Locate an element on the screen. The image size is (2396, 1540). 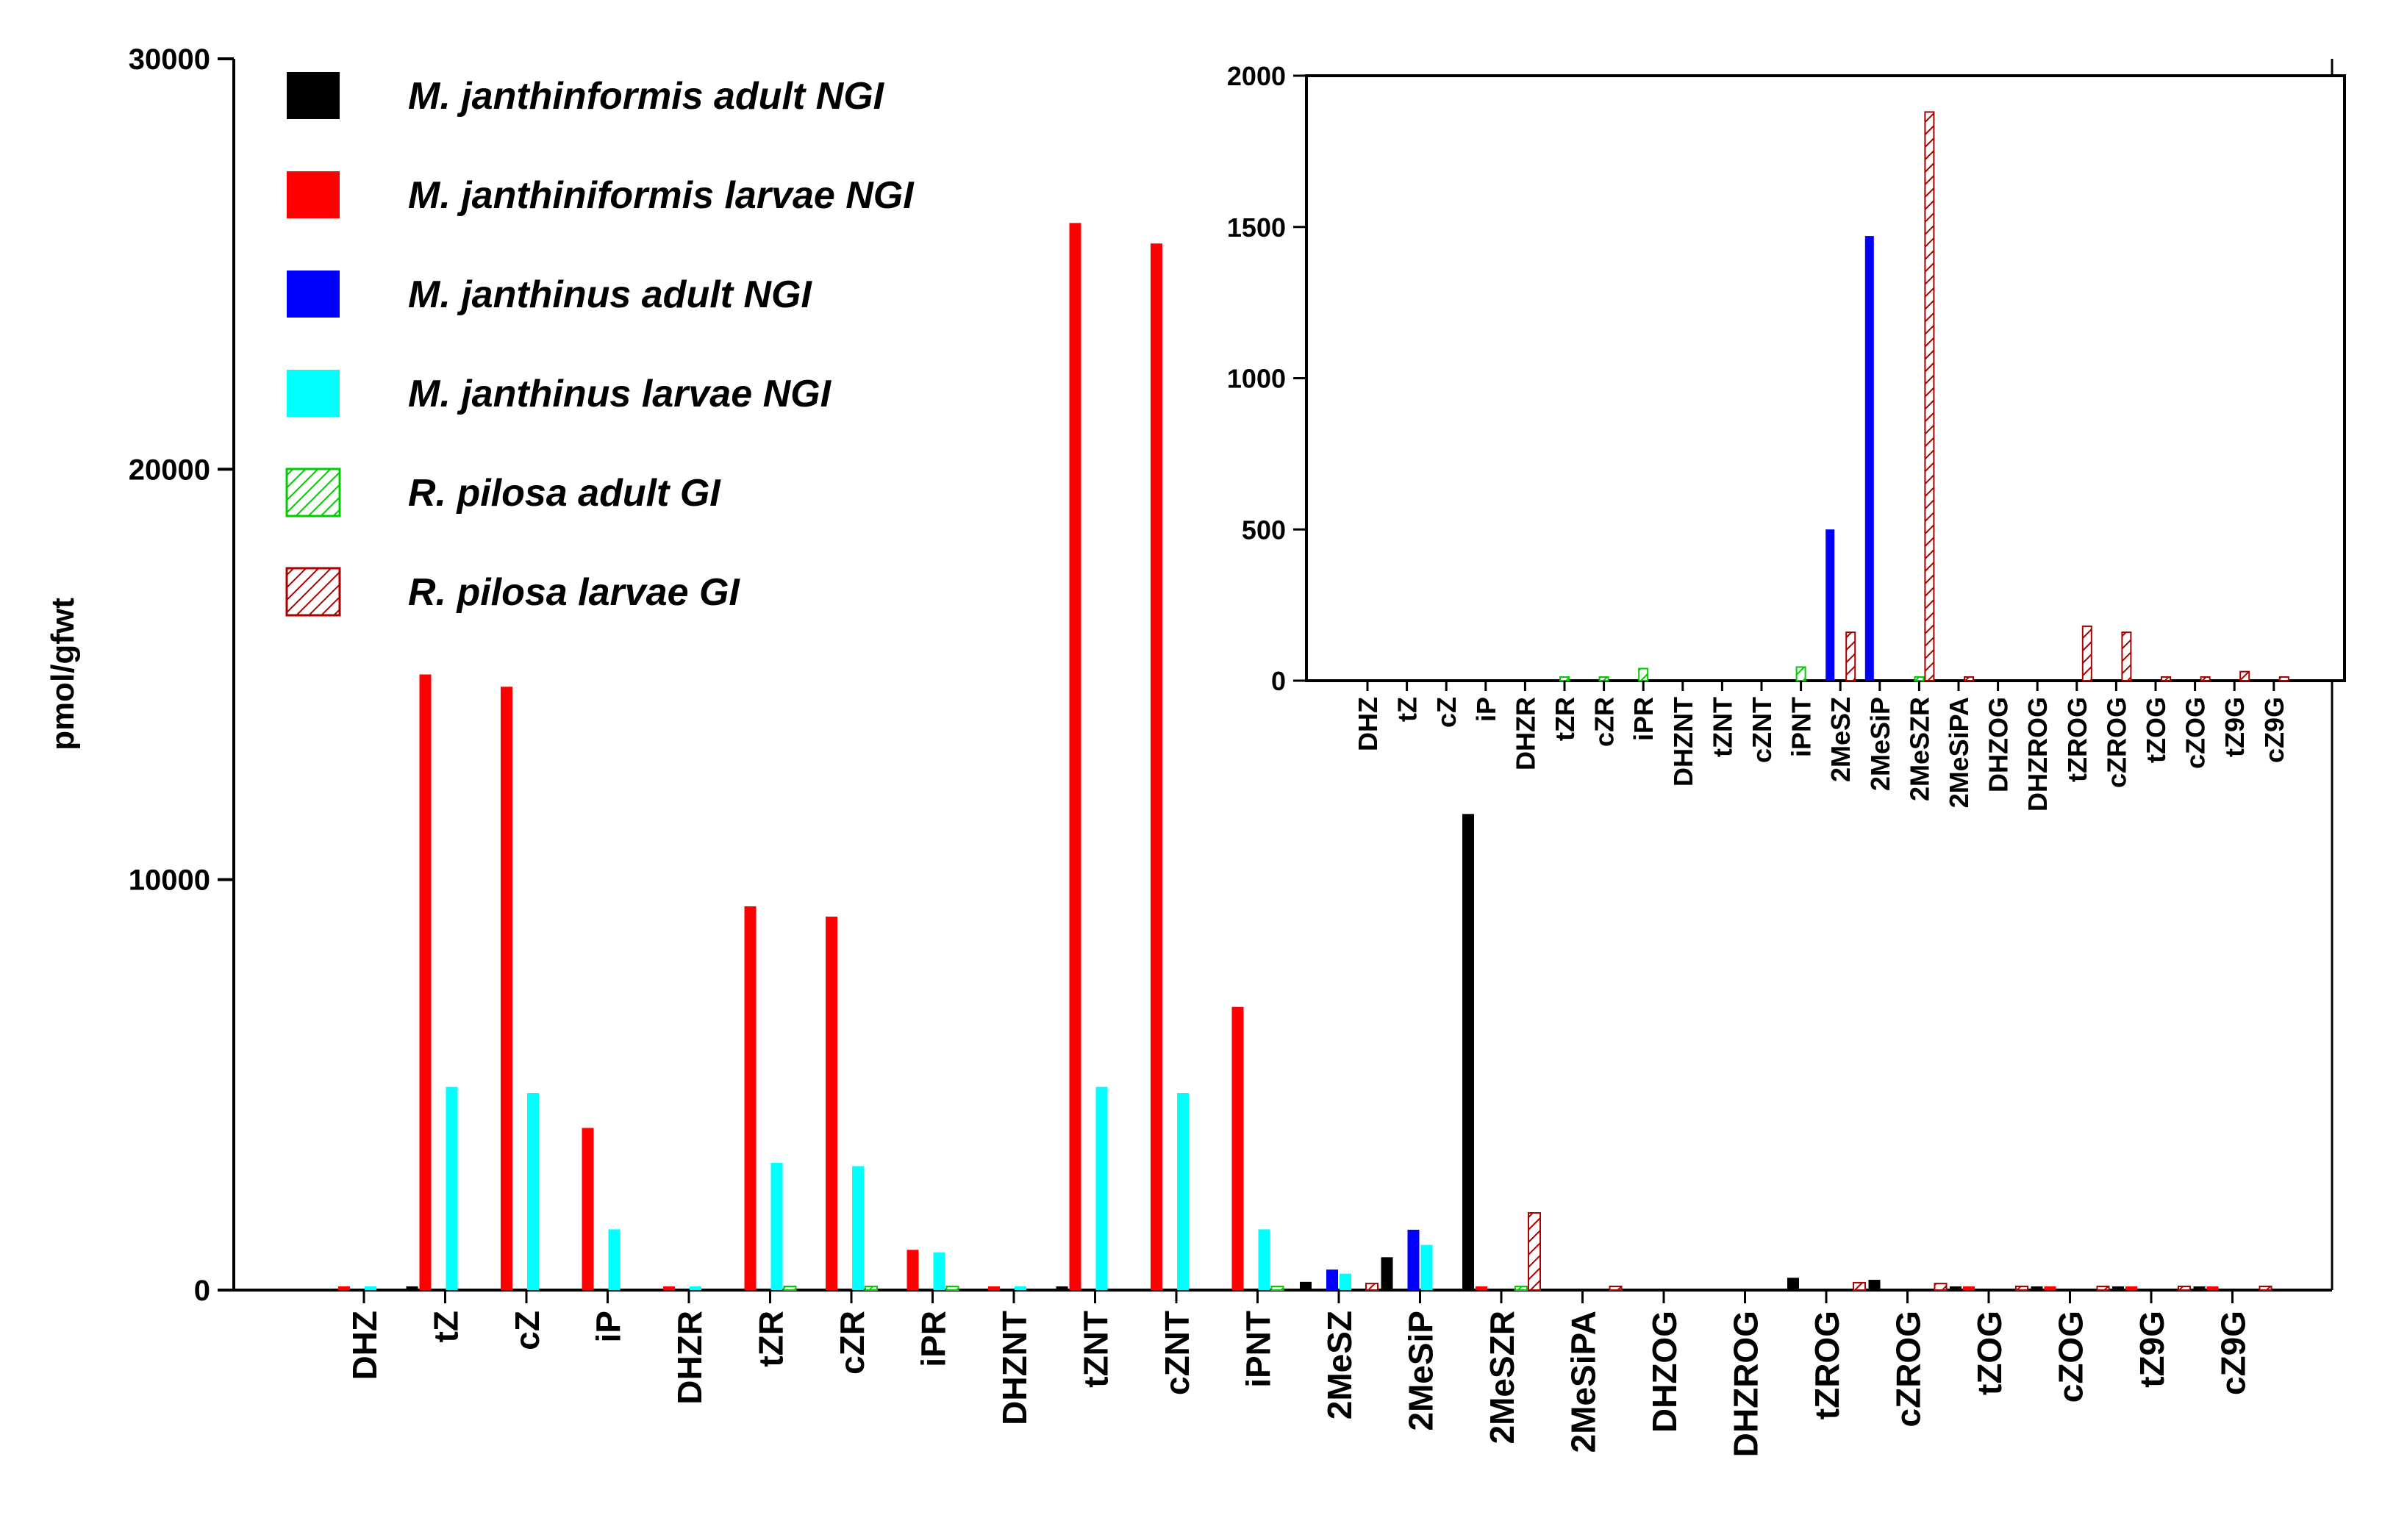
main-x-tick-label-czrog: cZROG is located at coordinates (1908, 1369).